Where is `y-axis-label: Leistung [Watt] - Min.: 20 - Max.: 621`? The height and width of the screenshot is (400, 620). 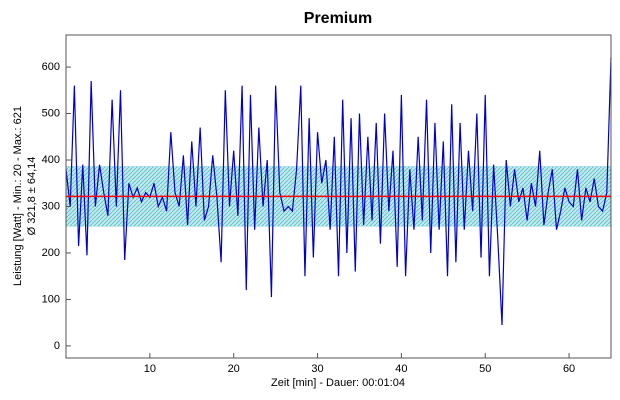 y-axis-label: Leistung [Watt] - Min.: 20 - Max.: 621 is located at coordinates (18, 196).